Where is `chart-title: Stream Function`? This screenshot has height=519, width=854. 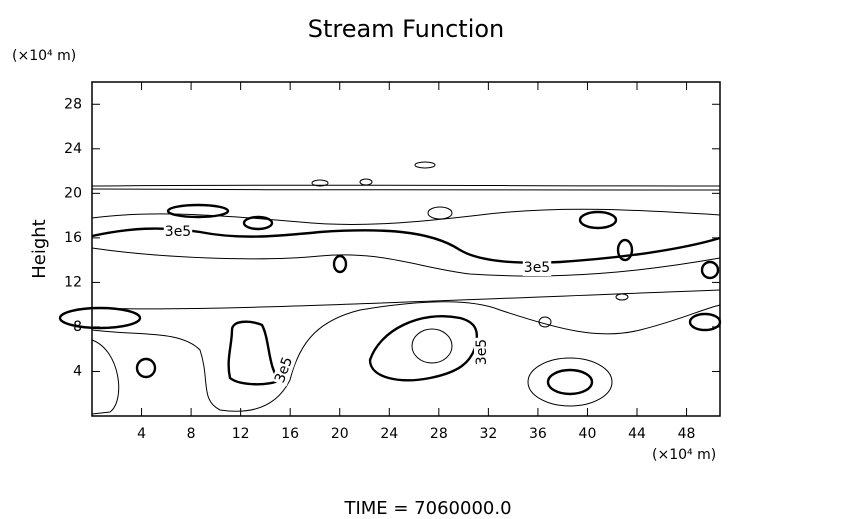
chart-title: Stream Function is located at coordinates (406, 29).